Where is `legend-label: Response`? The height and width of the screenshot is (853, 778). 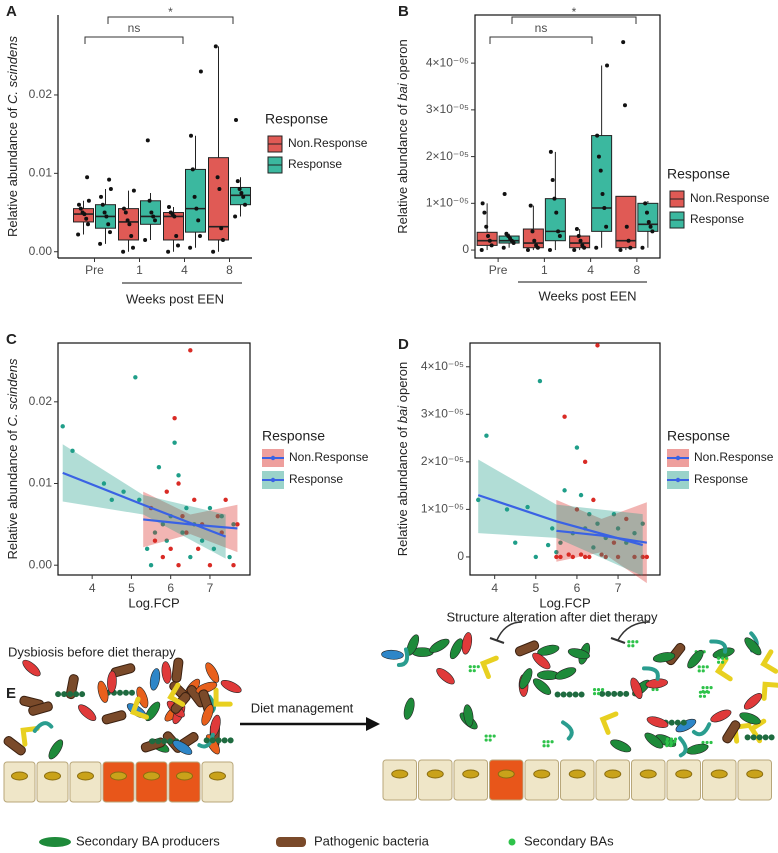
legend-label: Response is located at coordinates (717, 219).